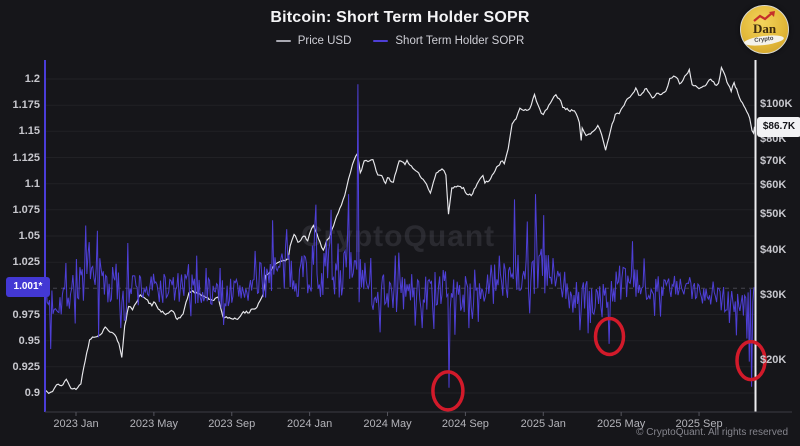 The width and height of the screenshot is (800, 446). I want to click on x-axis-tick-label: 2024 Sep, so click(465, 424).